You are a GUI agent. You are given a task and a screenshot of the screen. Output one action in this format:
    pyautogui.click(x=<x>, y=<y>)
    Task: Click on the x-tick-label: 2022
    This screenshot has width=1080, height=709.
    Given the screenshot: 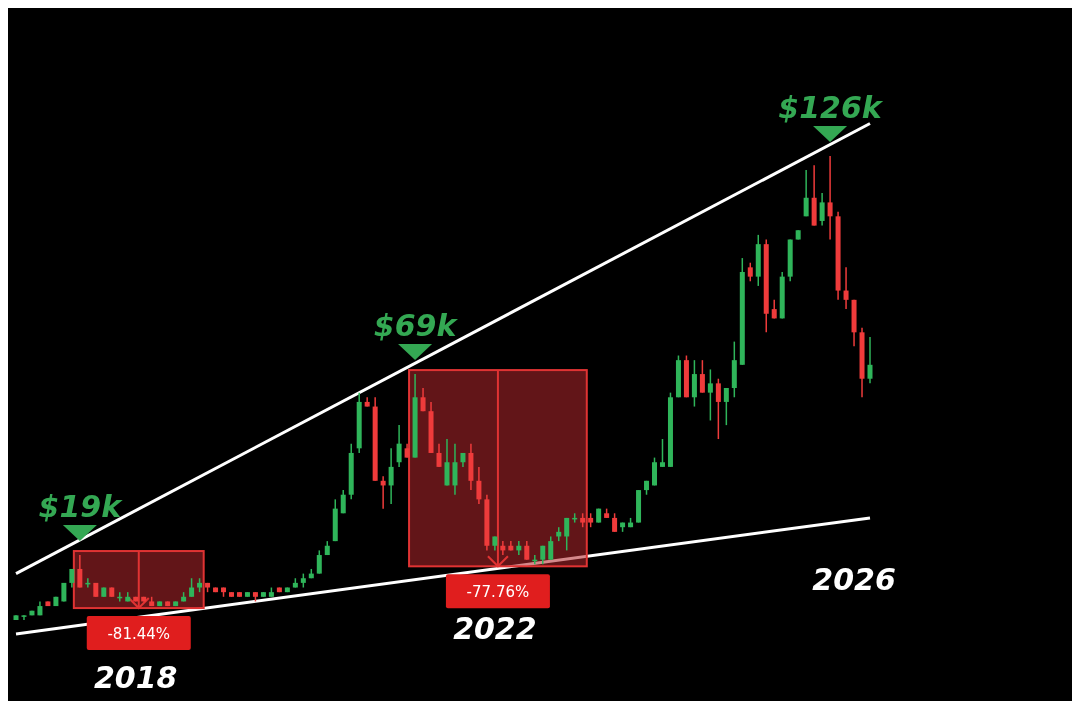 What is the action you would take?
    pyautogui.click(x=495, y=628)
    